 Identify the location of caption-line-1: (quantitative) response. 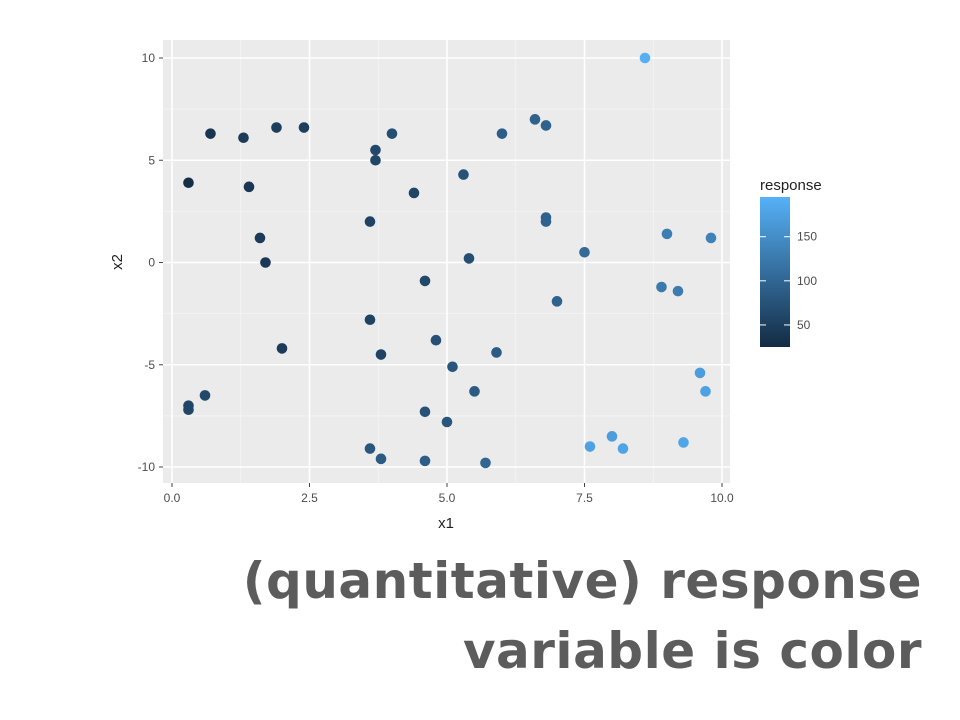
(582, 581).